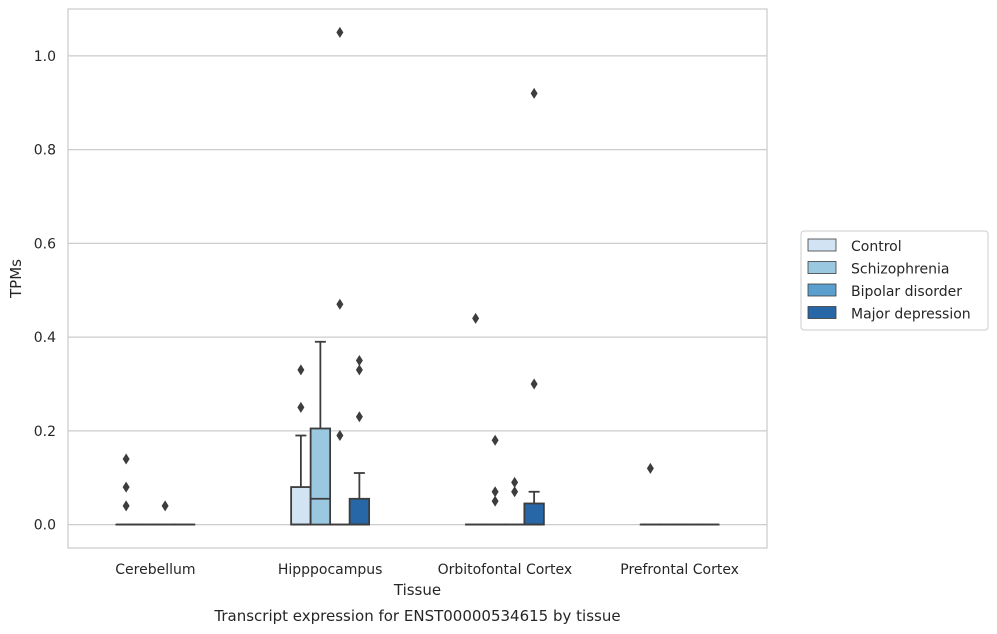  I want to click on x-tick-label: Hipppocampus, so click(330, 570).